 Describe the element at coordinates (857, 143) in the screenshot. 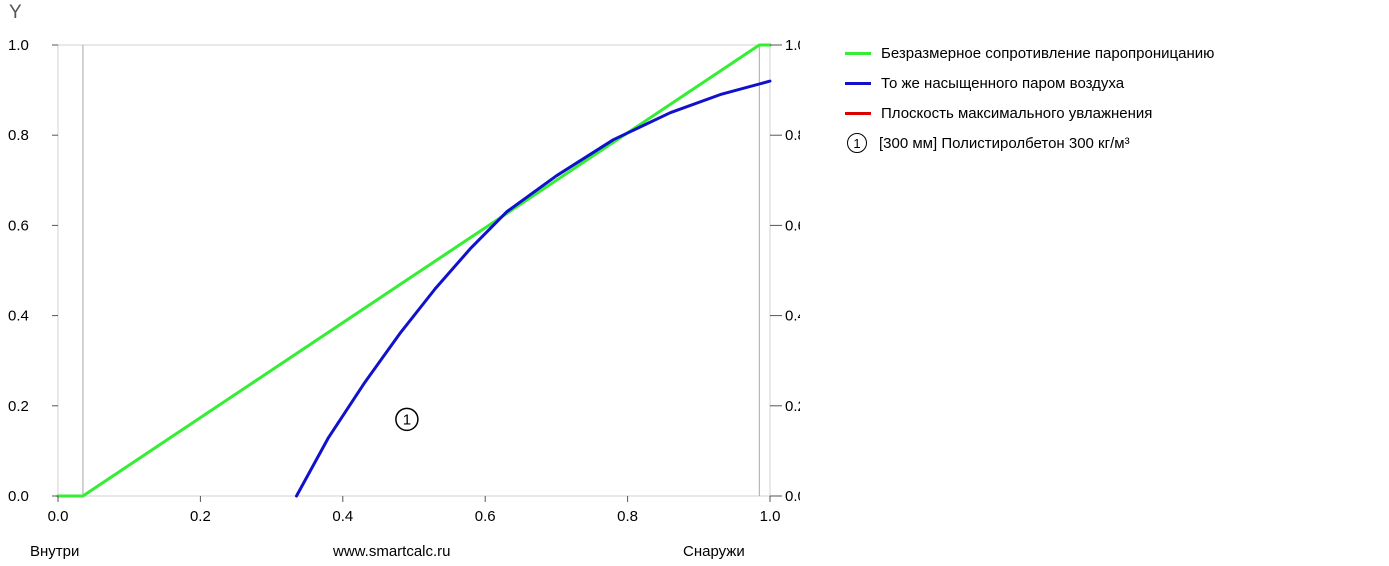

I see `layer-marker-icon: 1` at that location.